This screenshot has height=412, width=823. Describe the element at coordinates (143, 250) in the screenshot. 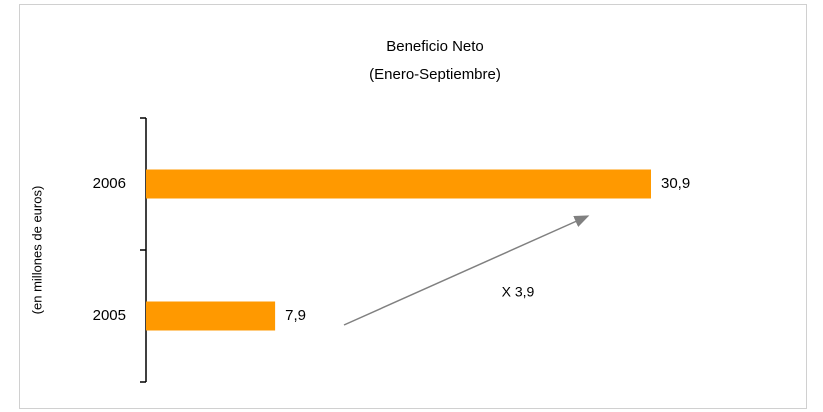

I see `y-axis` at that location.